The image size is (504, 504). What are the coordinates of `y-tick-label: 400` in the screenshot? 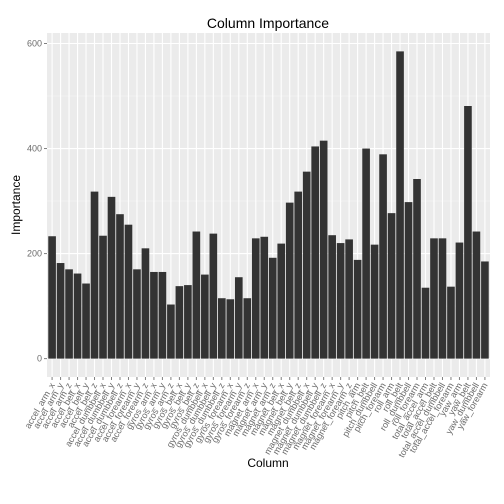 It's located at (34, 149).